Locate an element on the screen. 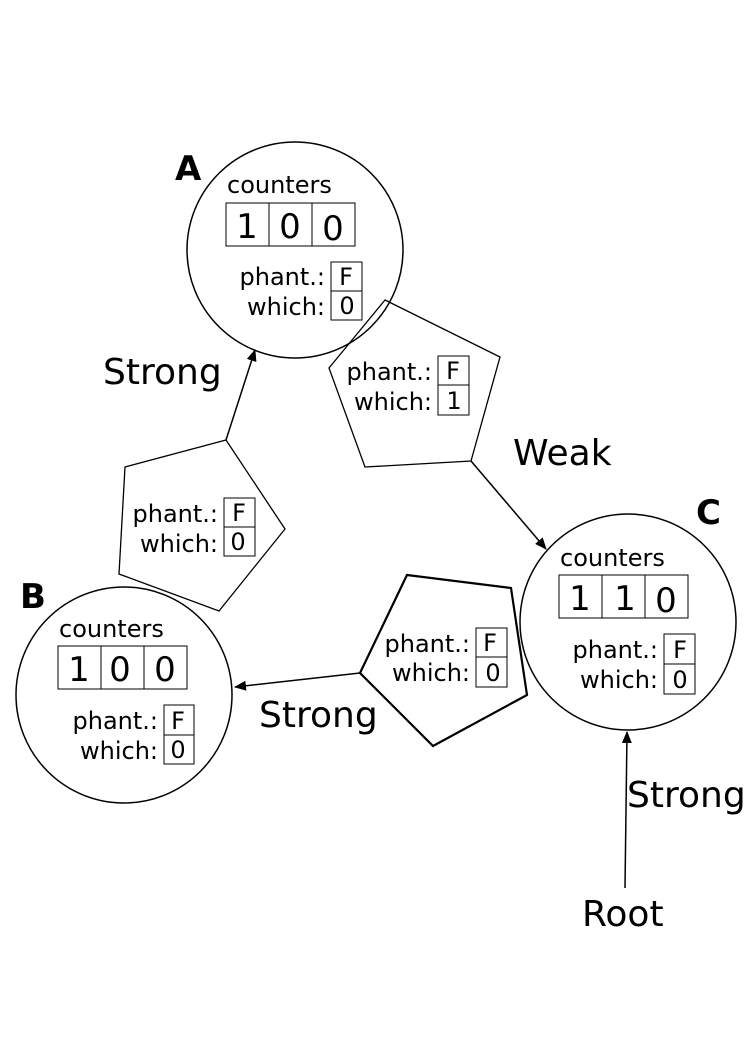  node-a-which-label: which: is located at coordinates (286, 307).